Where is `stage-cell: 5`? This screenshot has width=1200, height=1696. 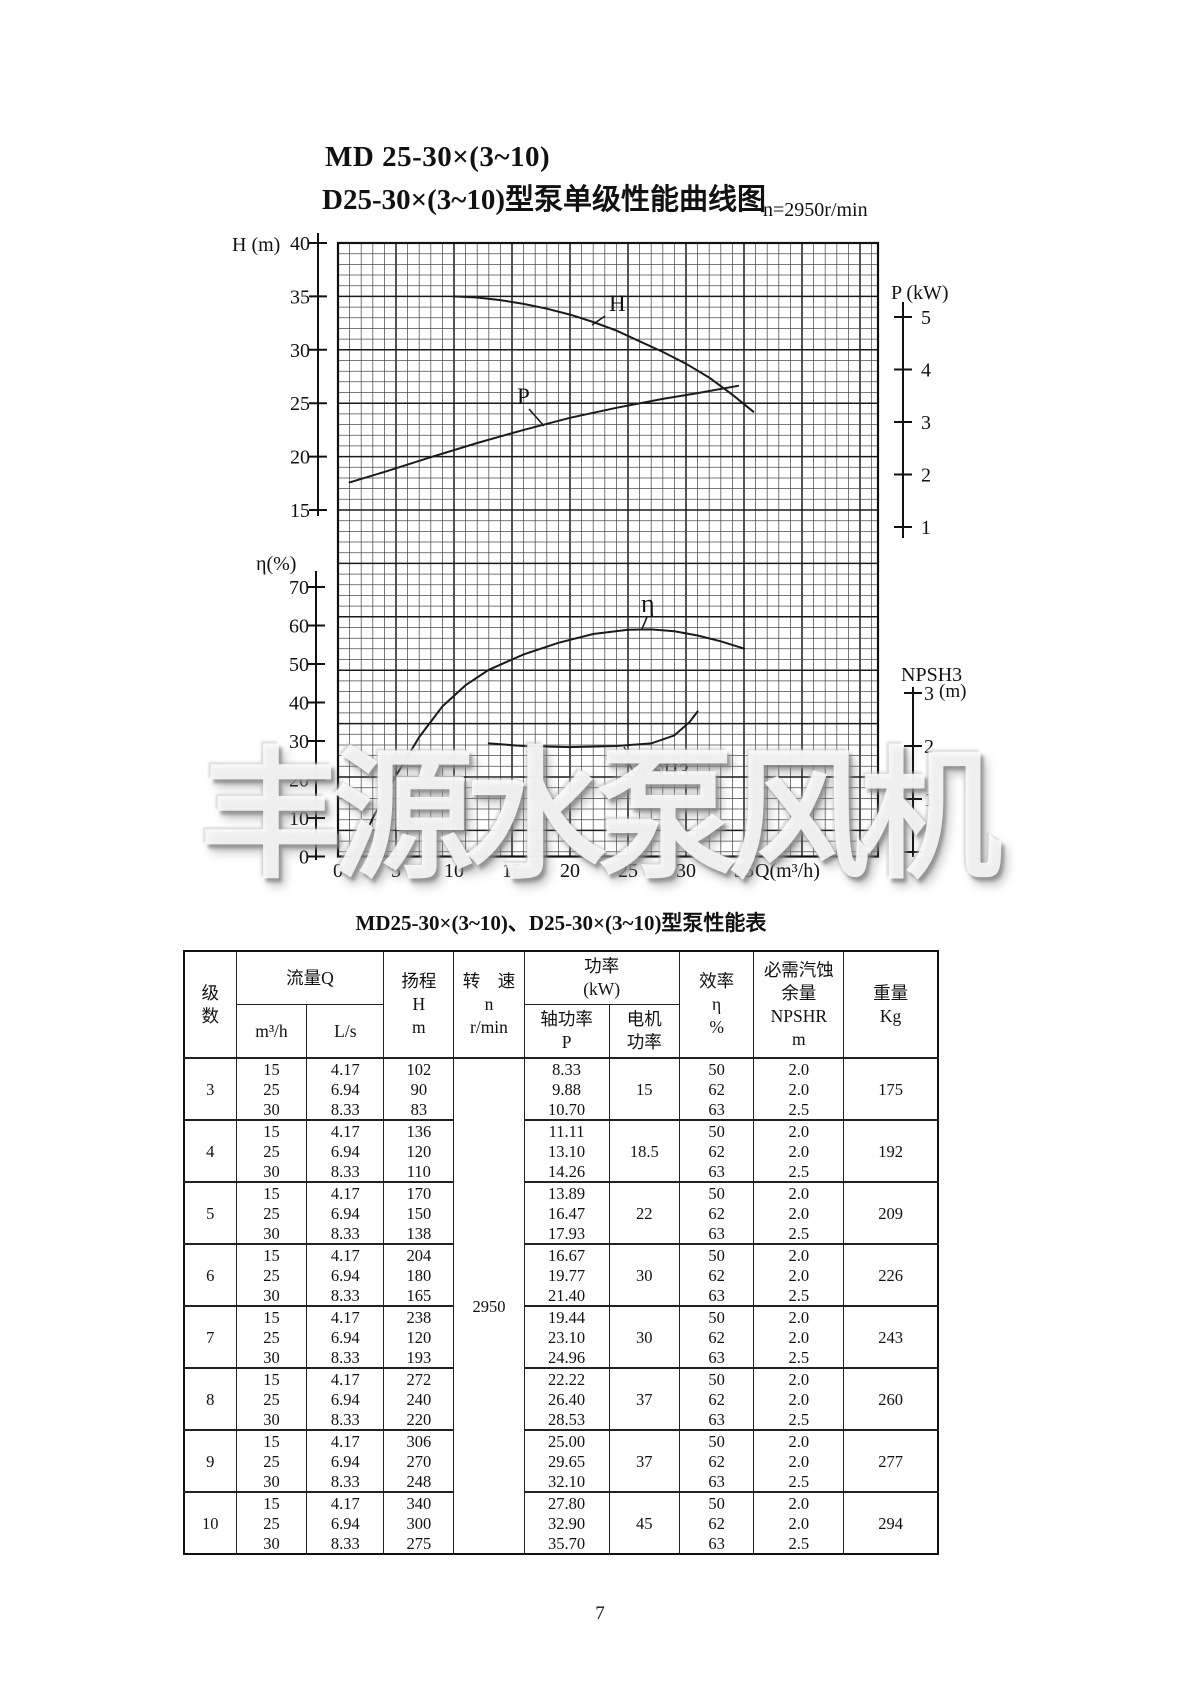
stage-cell: 5 is located at coordinates (210, 1213).